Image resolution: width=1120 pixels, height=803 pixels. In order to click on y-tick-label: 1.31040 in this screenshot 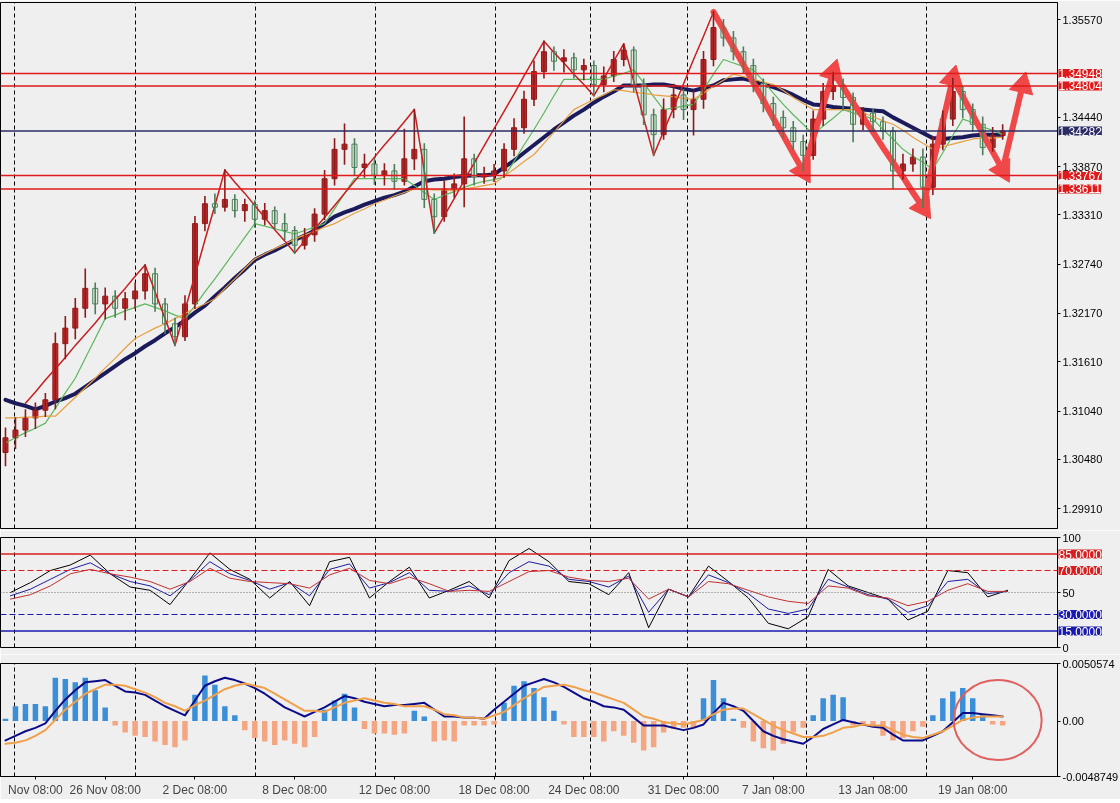, I will do `click(1082, 411)`.